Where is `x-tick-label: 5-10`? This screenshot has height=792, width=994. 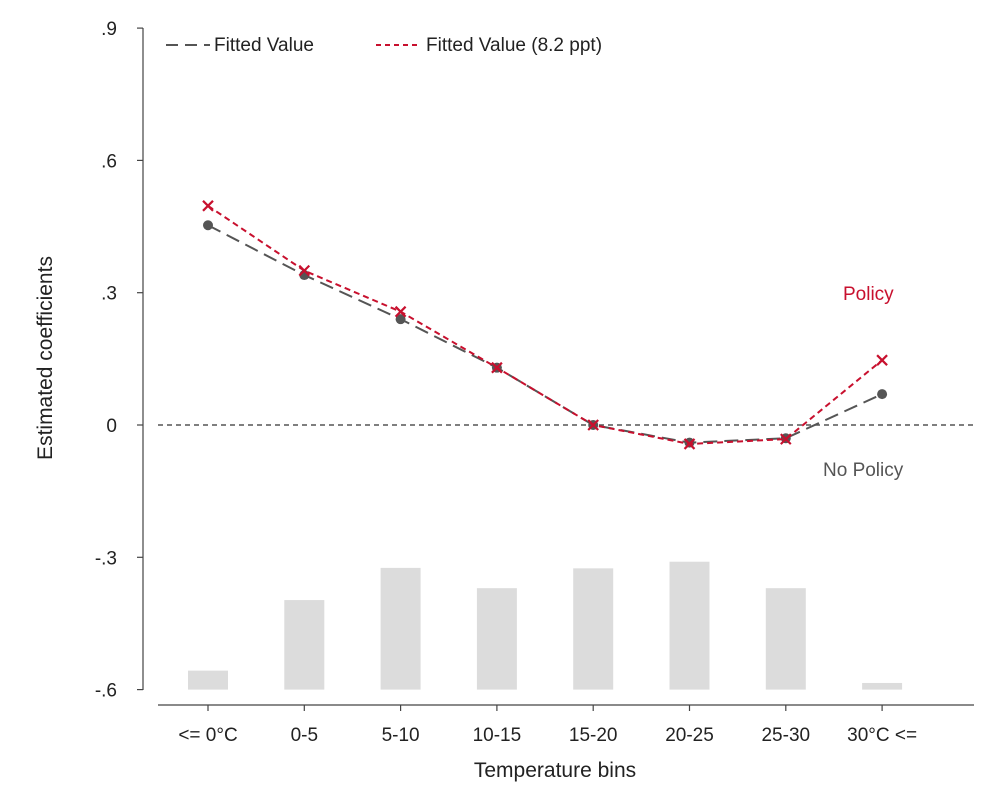
x-tick-label: 5-10 is located at coordinates (401, 735).